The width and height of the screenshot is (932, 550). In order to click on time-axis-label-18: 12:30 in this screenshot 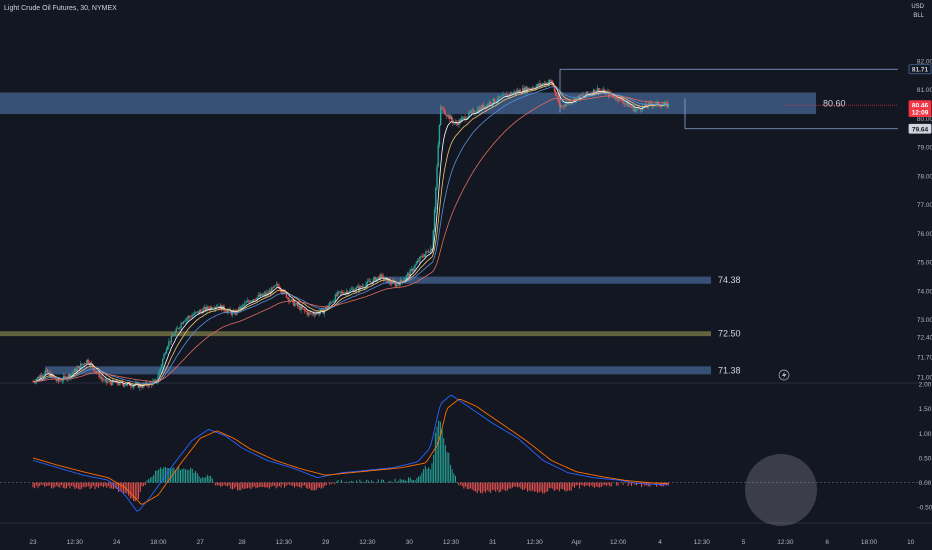, I will do `click(785, 542)`.